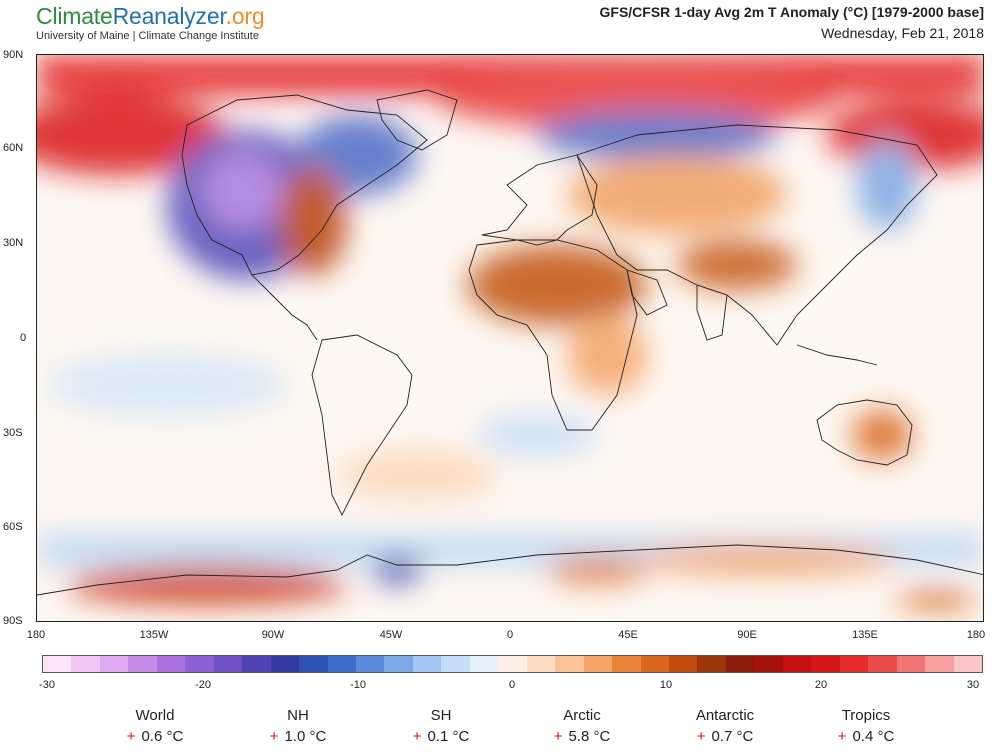 This screenshot has height=752, width=1000. Describe the element at coordinates (666, 685) in the screenshot. I see `colorbar-label-10: 10` at that location.